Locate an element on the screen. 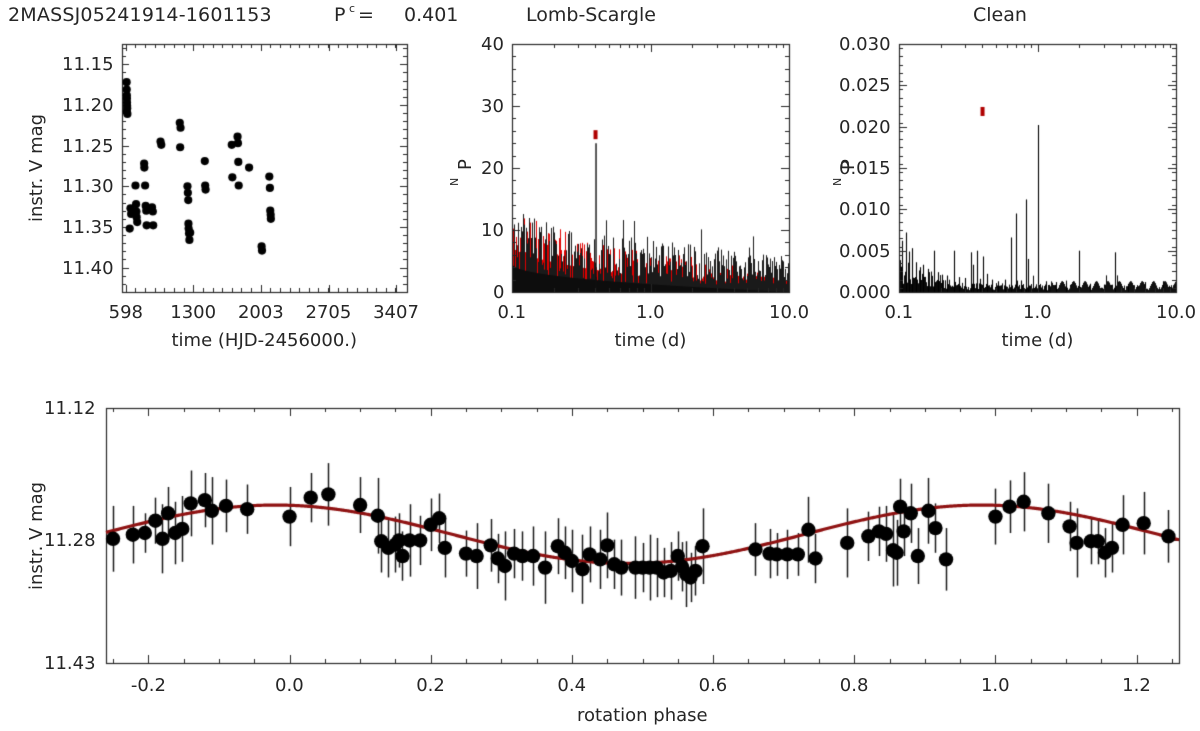 This screenshot has width=1200, height=731. clean-xtick: 0.1 is located at coordinates (899, 312).